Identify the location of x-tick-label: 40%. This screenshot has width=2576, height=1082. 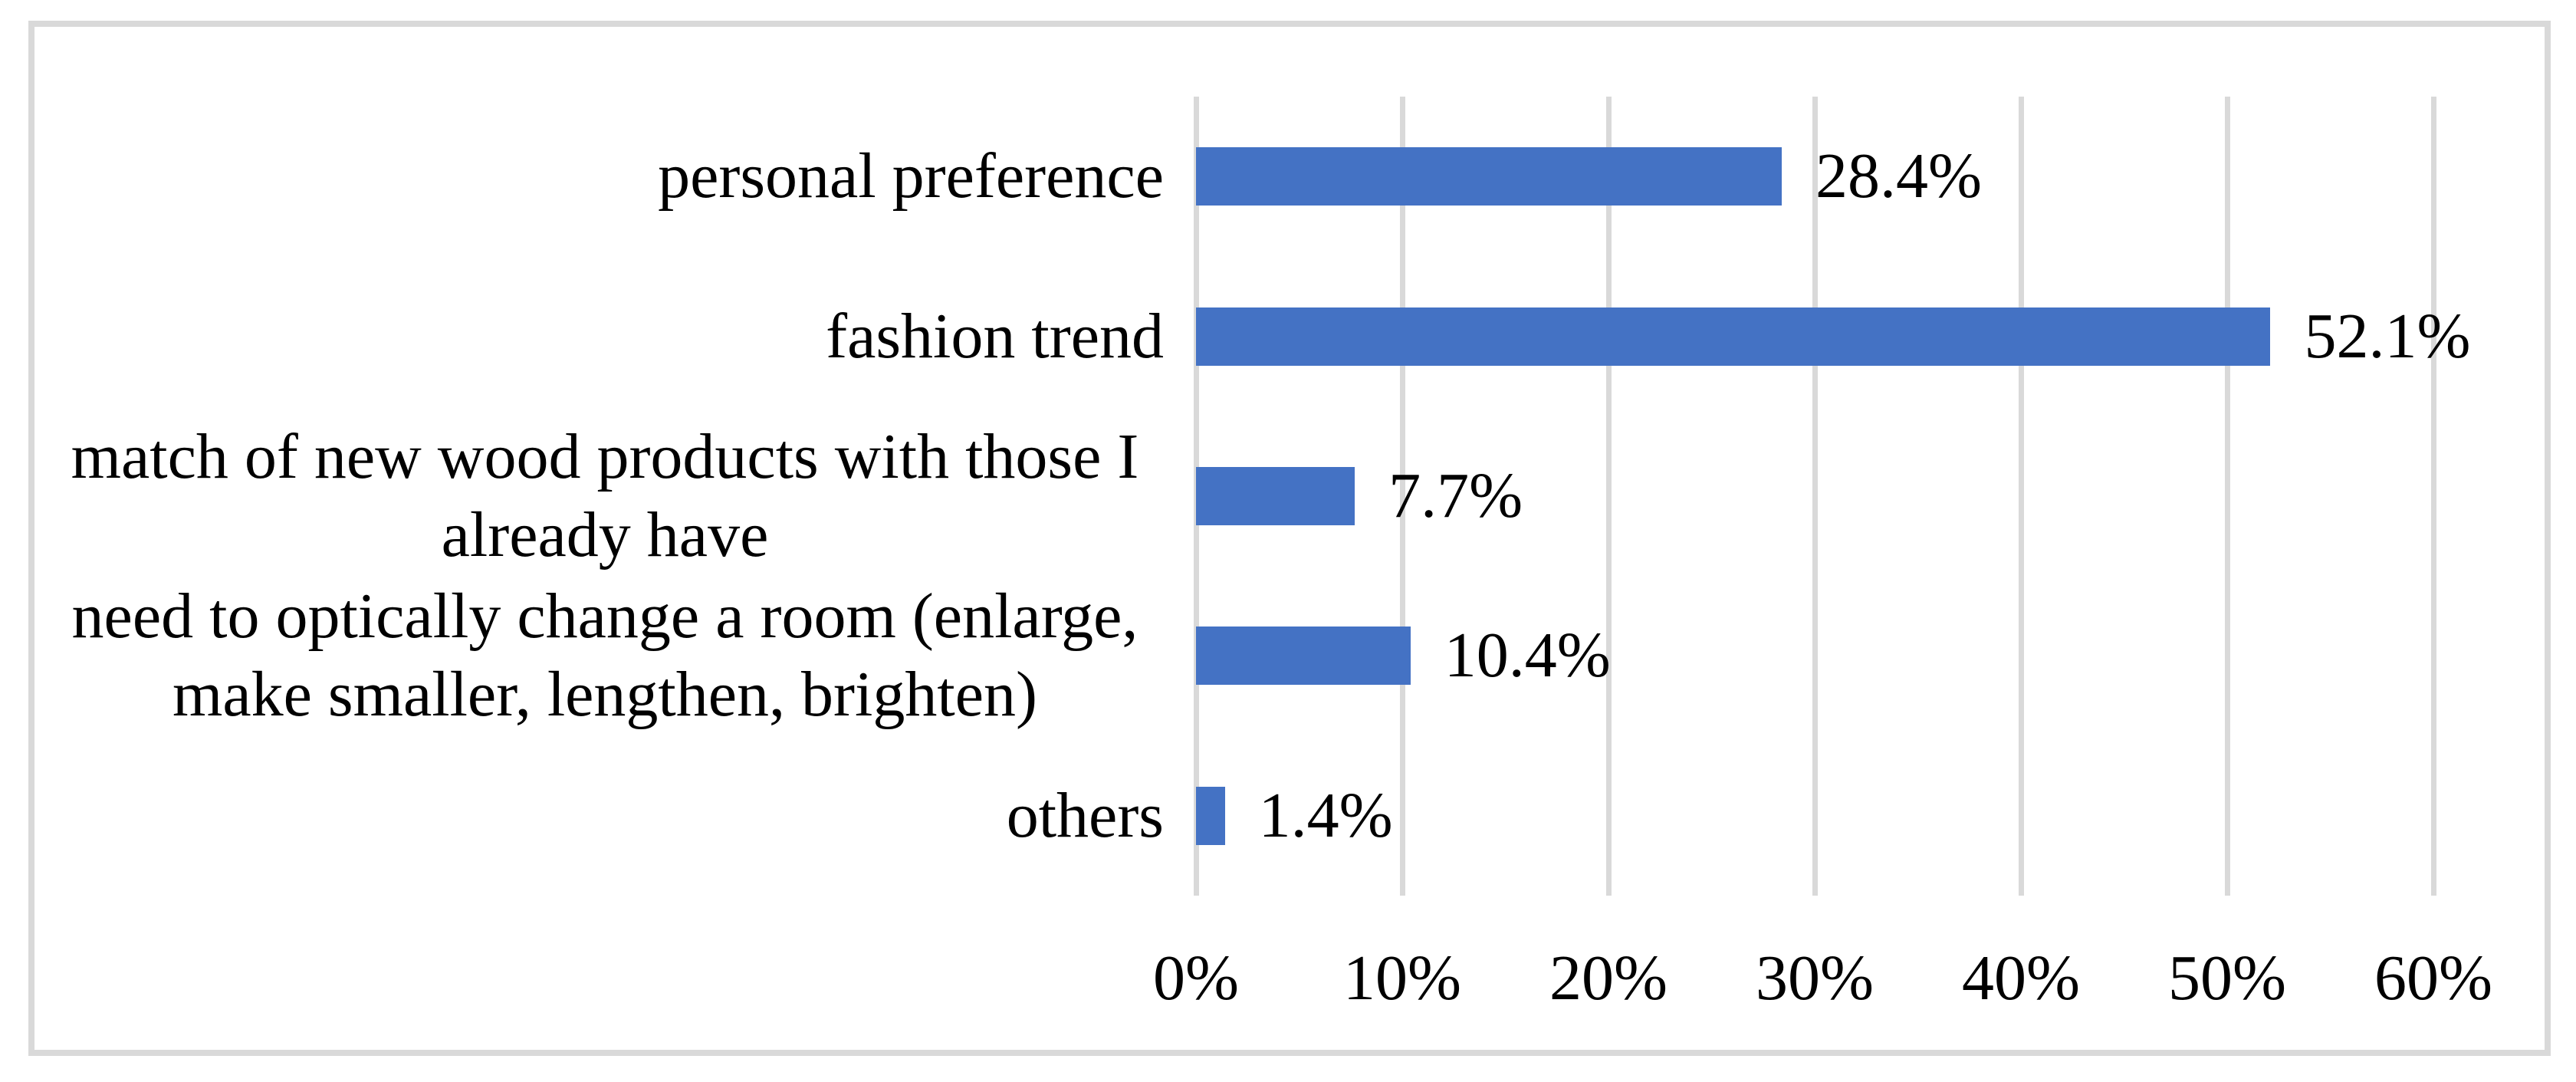
(2021, 978).